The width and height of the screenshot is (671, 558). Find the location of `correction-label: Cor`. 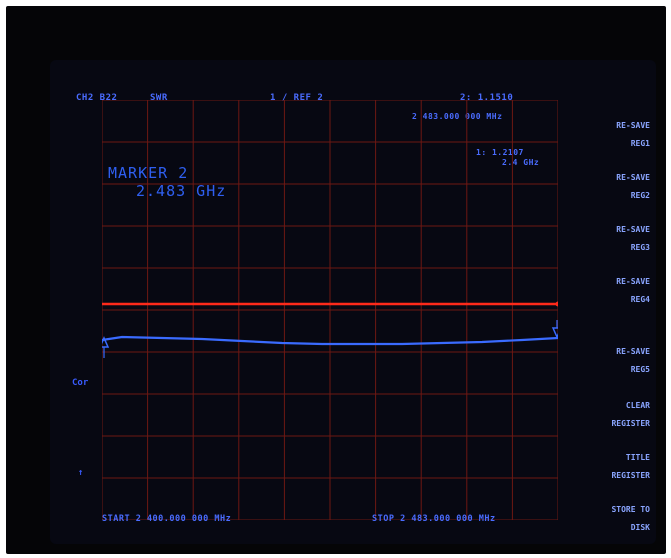

correction-label: Cor is located at coordinates (80, 383).